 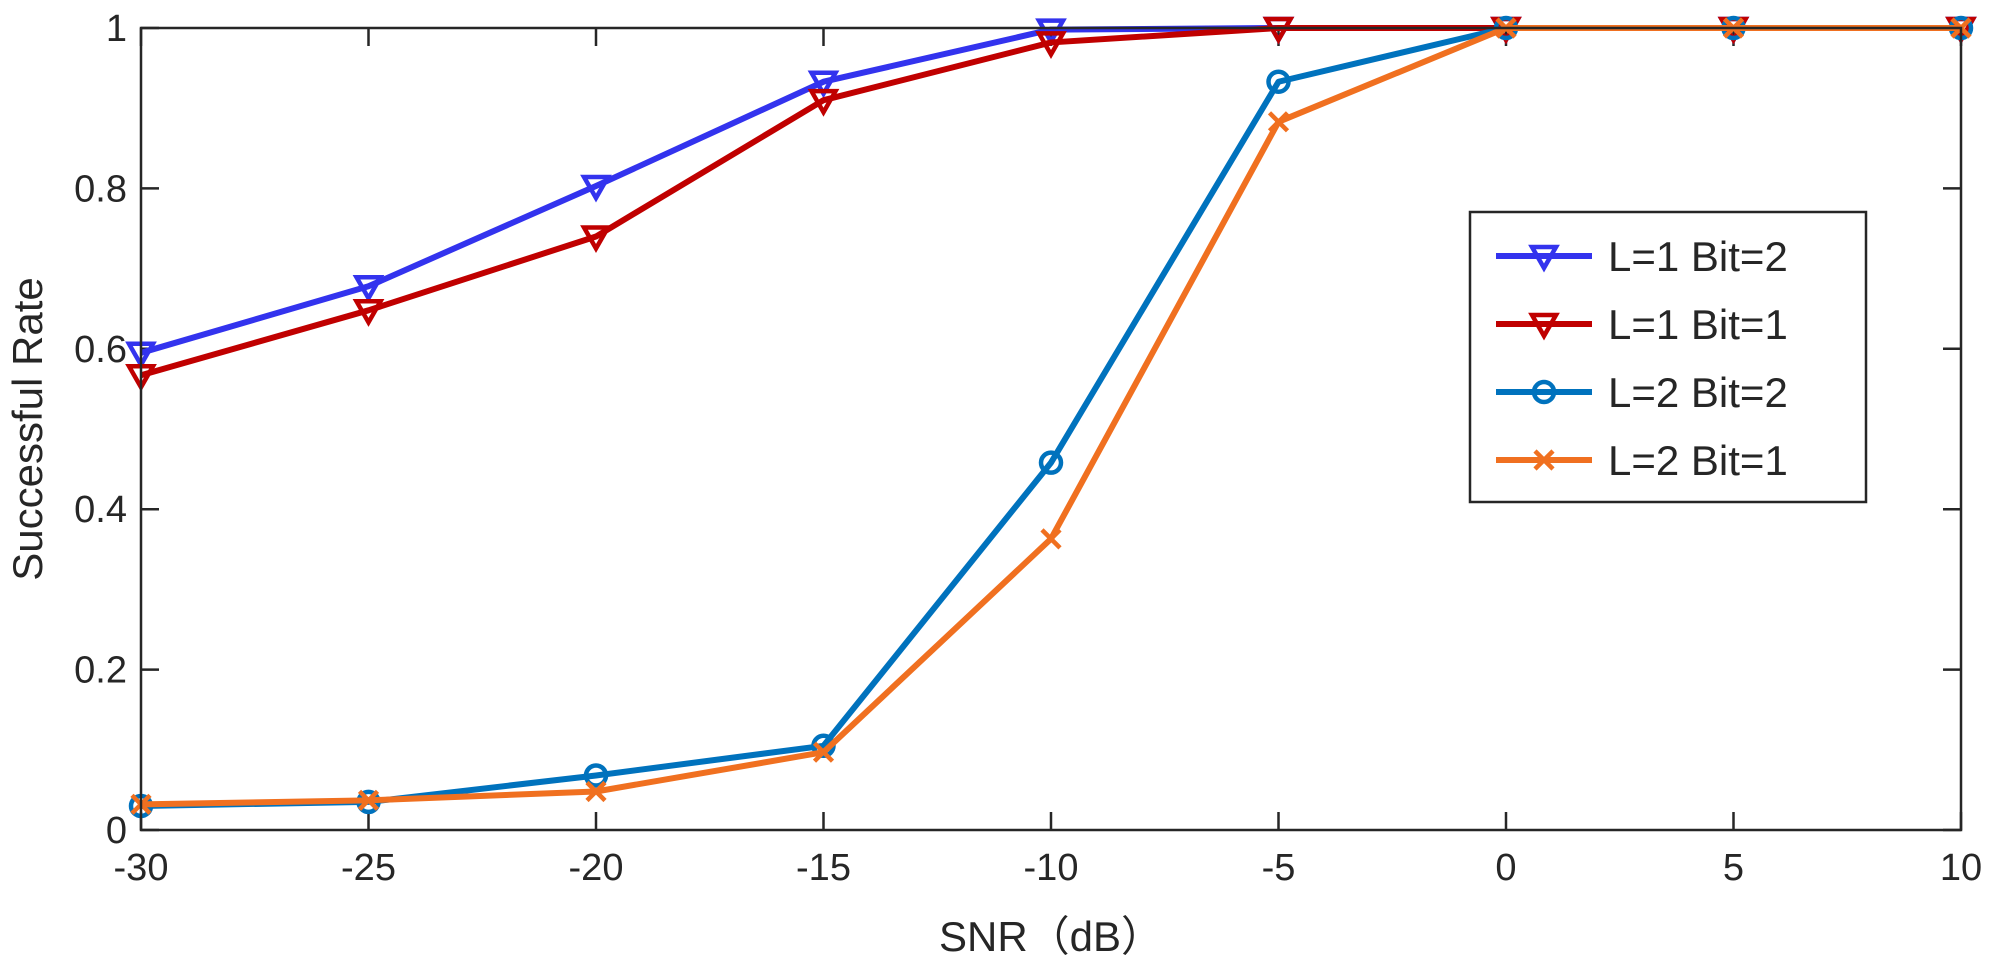 I want to click on legend-item: L=2 Bit=2, so click(x=1642, y=392).